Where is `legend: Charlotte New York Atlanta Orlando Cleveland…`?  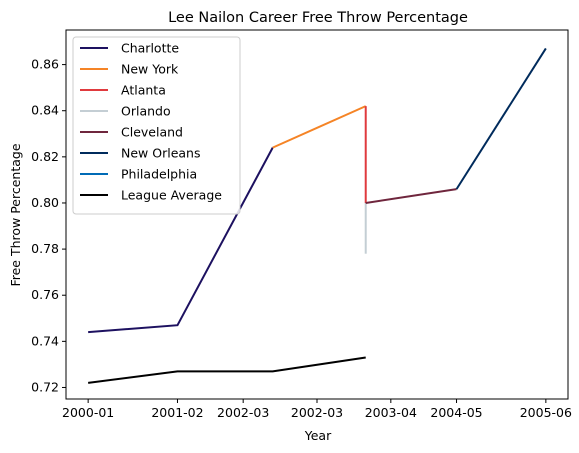
legend: Charlotte New York Atlanta Orlando Cleveland… is located at coordinates (156, 125).